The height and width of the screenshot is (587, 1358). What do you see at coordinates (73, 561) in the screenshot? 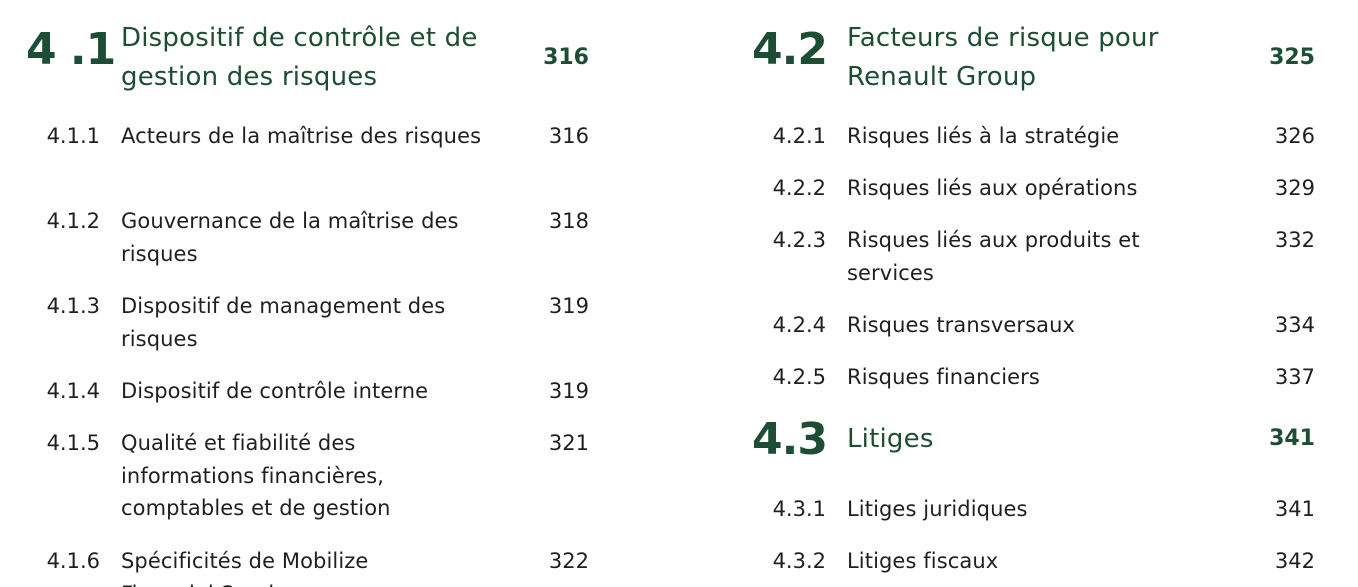
I see `item-number: 4.1.6` at bounding box center [73, 561].